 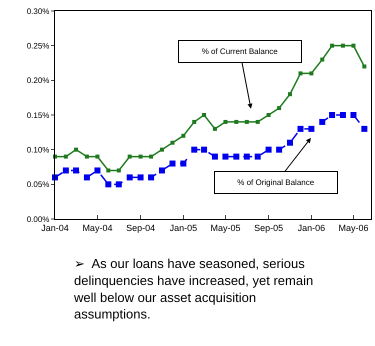 I want to click on x-tick-label: Jan-04, so click(x=55, y=227).